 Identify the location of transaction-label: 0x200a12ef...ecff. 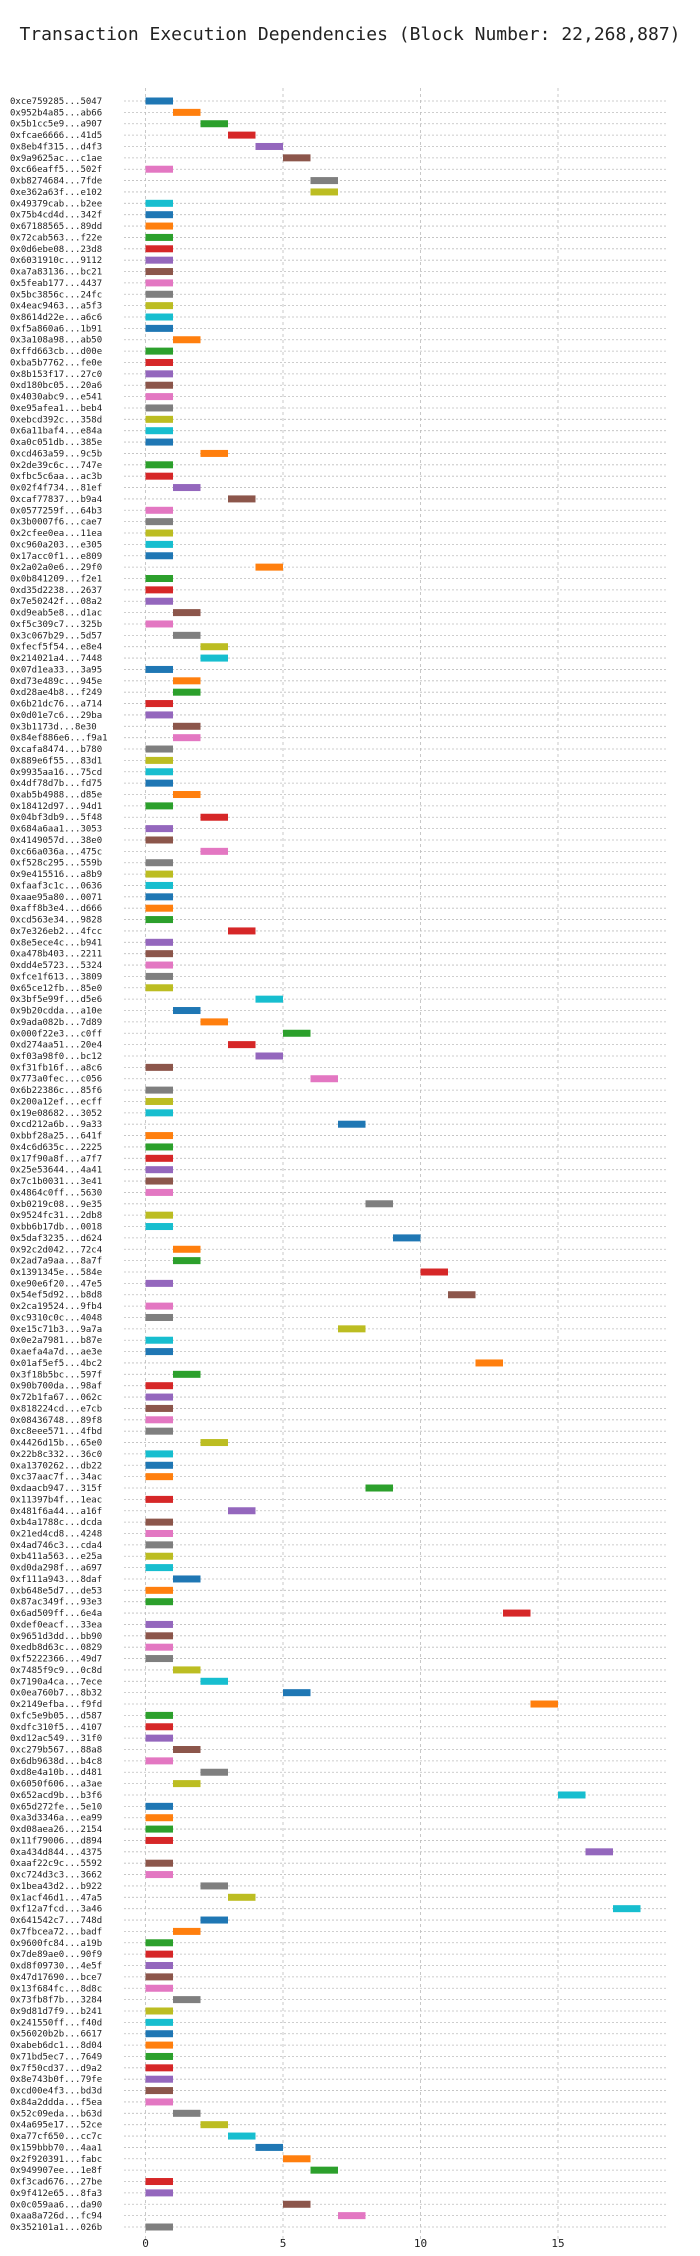
(56, 1102).